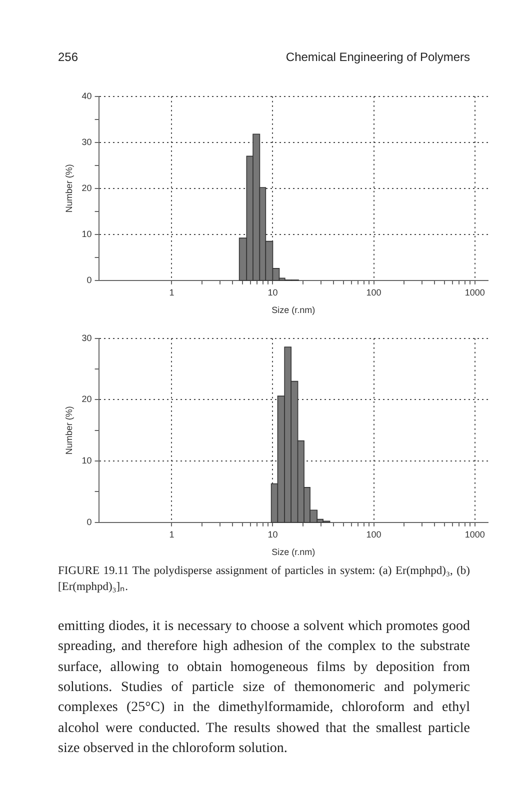 This screenshot has height=800, width=528. Describe the element at coordinates (378, 57) in the screenshot. I see `text: Chemical Engineering of Polymers` at that location.